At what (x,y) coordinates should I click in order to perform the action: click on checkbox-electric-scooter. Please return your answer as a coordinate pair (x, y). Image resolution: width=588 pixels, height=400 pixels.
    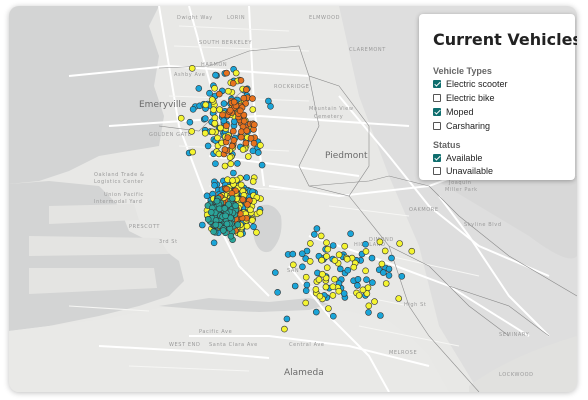
    Looking at the image, I should click on (437, 84).